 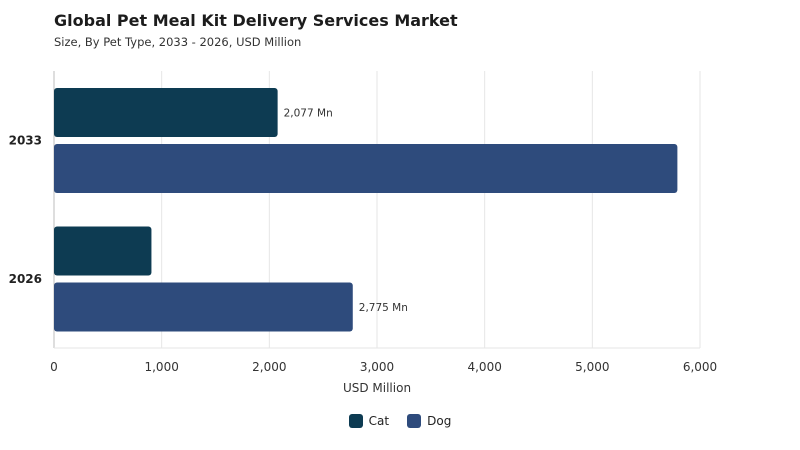 I want to click on x-tick-label: 5,000, so click(x=592, y=367).